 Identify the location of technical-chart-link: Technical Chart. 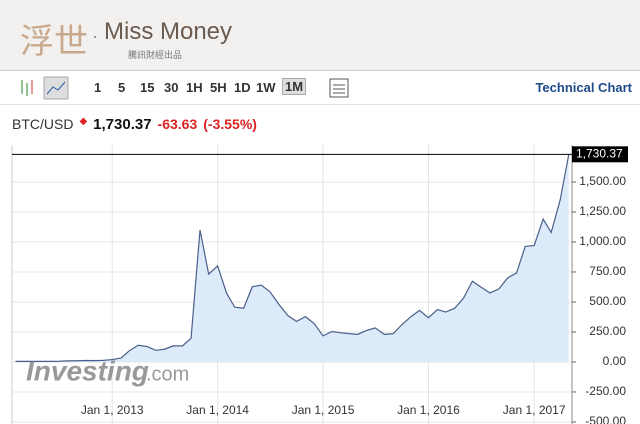
(583, 87).